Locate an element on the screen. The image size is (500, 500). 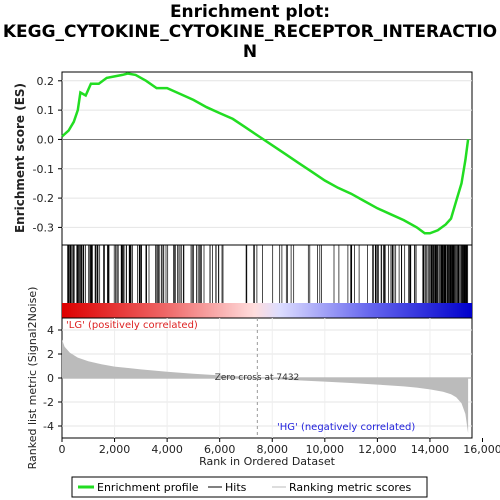
es-y-ticks: 0.2 0.1 0.0 -0.1 -0.2 -0.3 is located at coordinates (47, 154).